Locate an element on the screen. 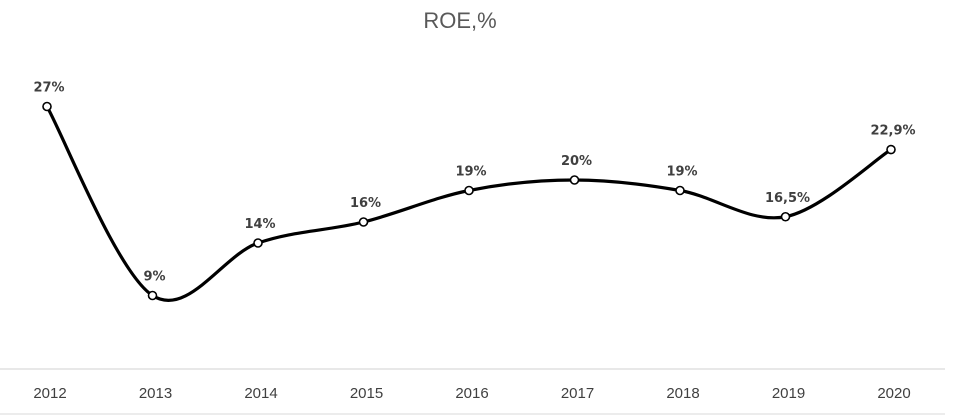 The image size is (962, 416). data-point-2018 is located at coordinates (680, 190).